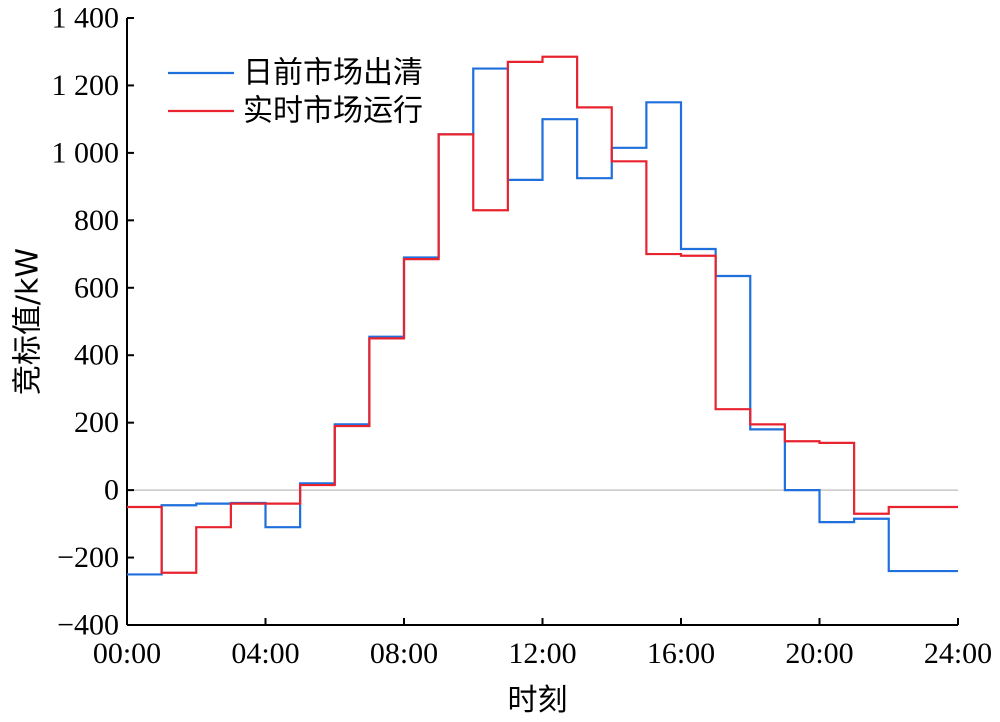  What do you see at coordinates (542, 653) in the screenshot?
I see `x-tick-label: 12:00` at bounding box center [542, 653].